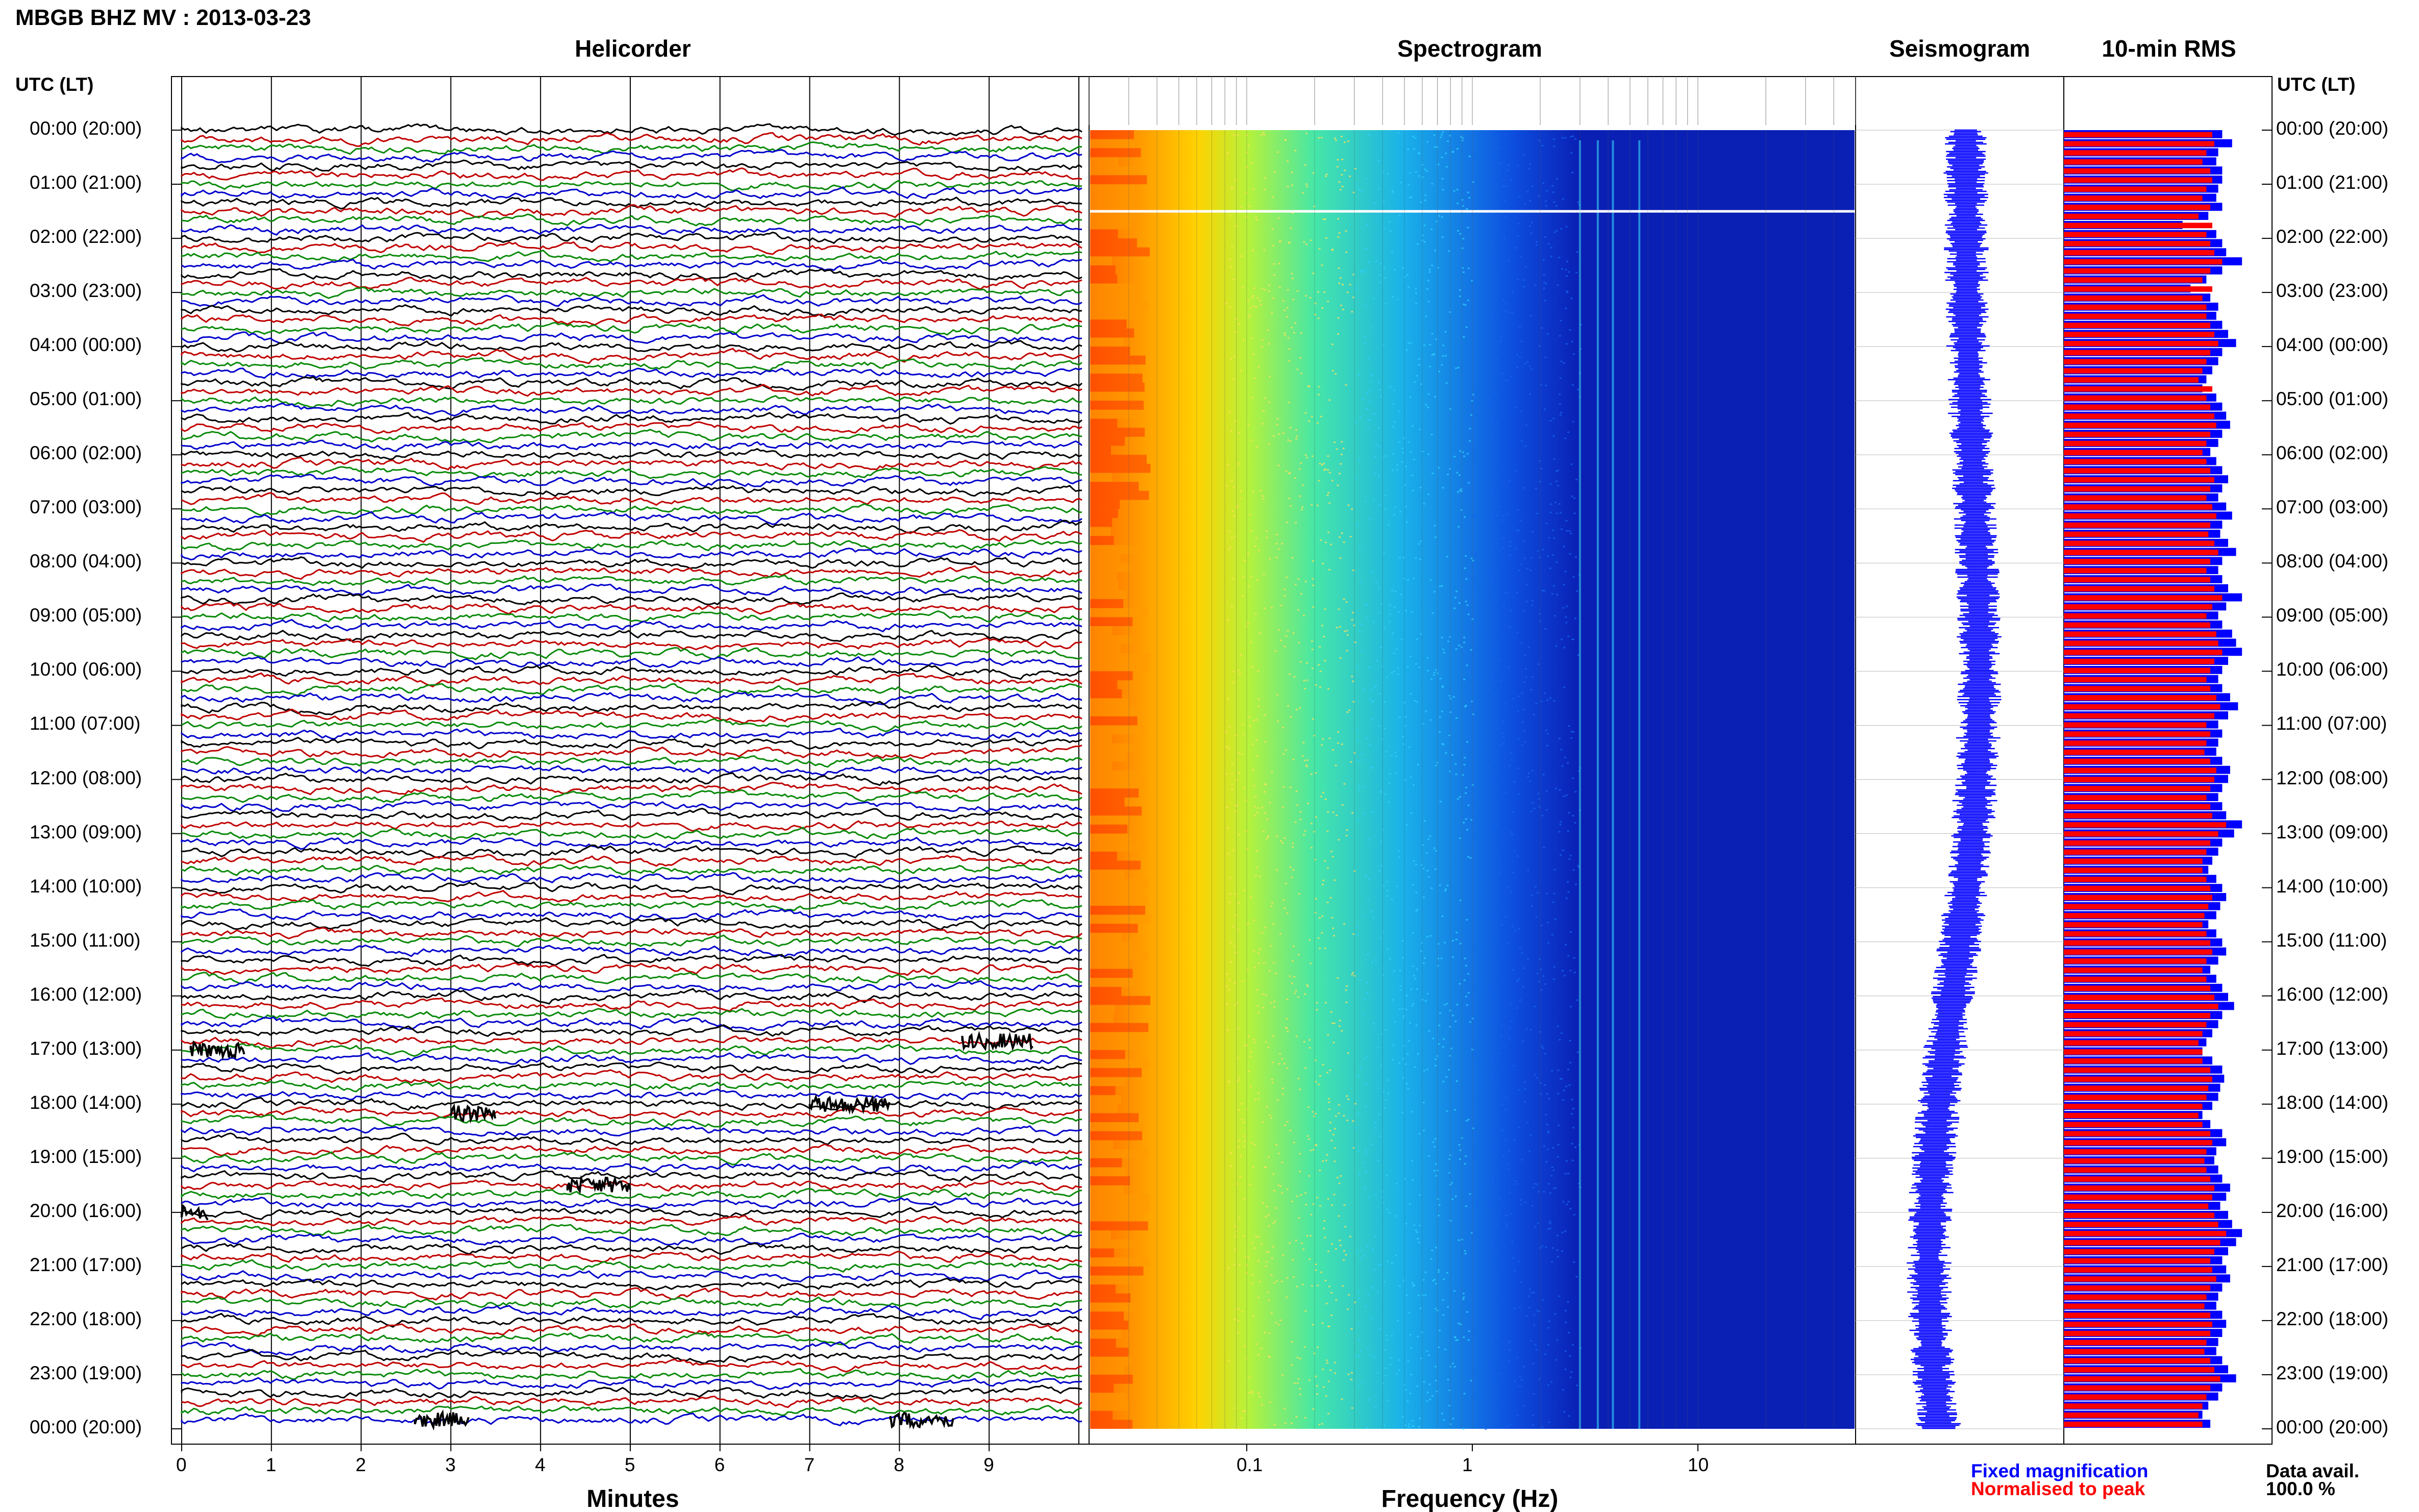  Describe the element at coordinates (2332, 345) in the screenshot. I see `time-label-right: 04:00 (00:00)` at that location.